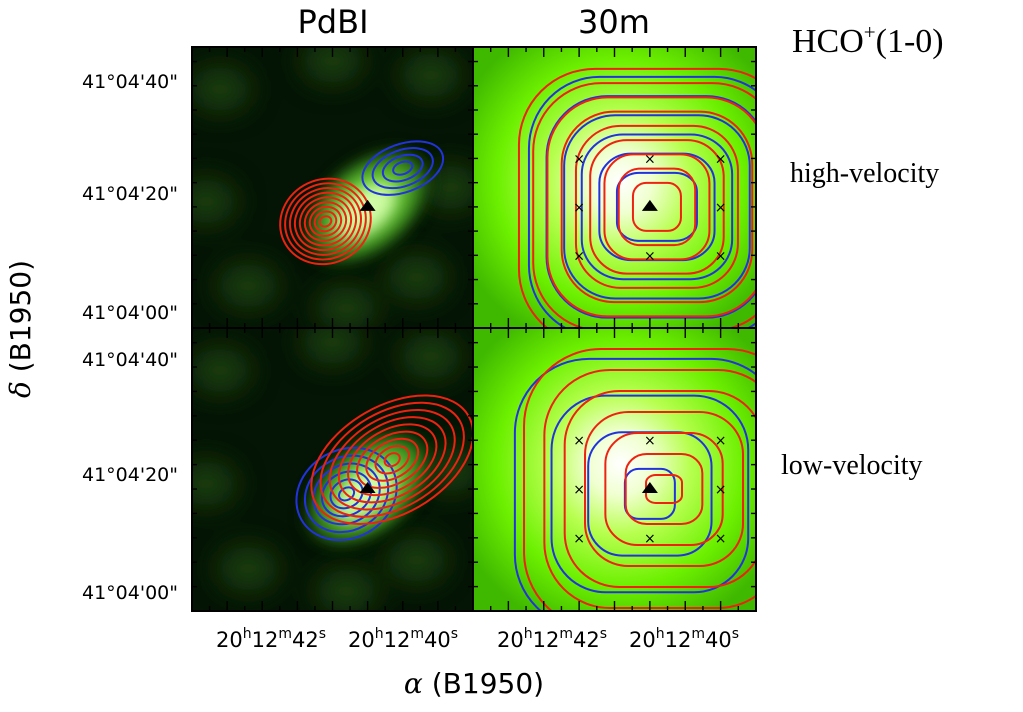 This screenshot has height=712, width=1023. I want to click on y-tick-label-top-40: 41°04'40", so click(130, 82).